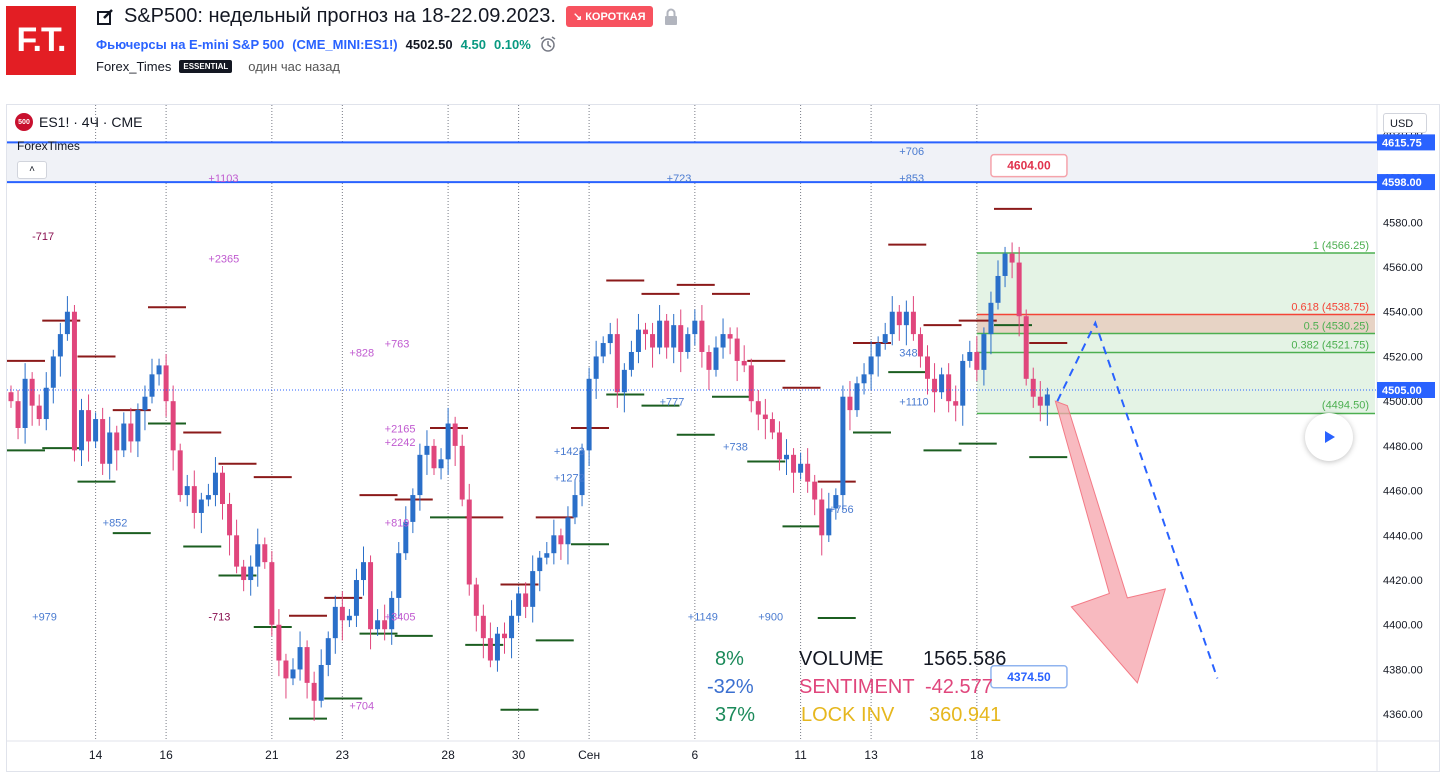 The height and width of the screenshot is (775, 1442). Describe the element at coordinates (1405, 123) in the screenshot. I see `currency-button: USD` at that location.